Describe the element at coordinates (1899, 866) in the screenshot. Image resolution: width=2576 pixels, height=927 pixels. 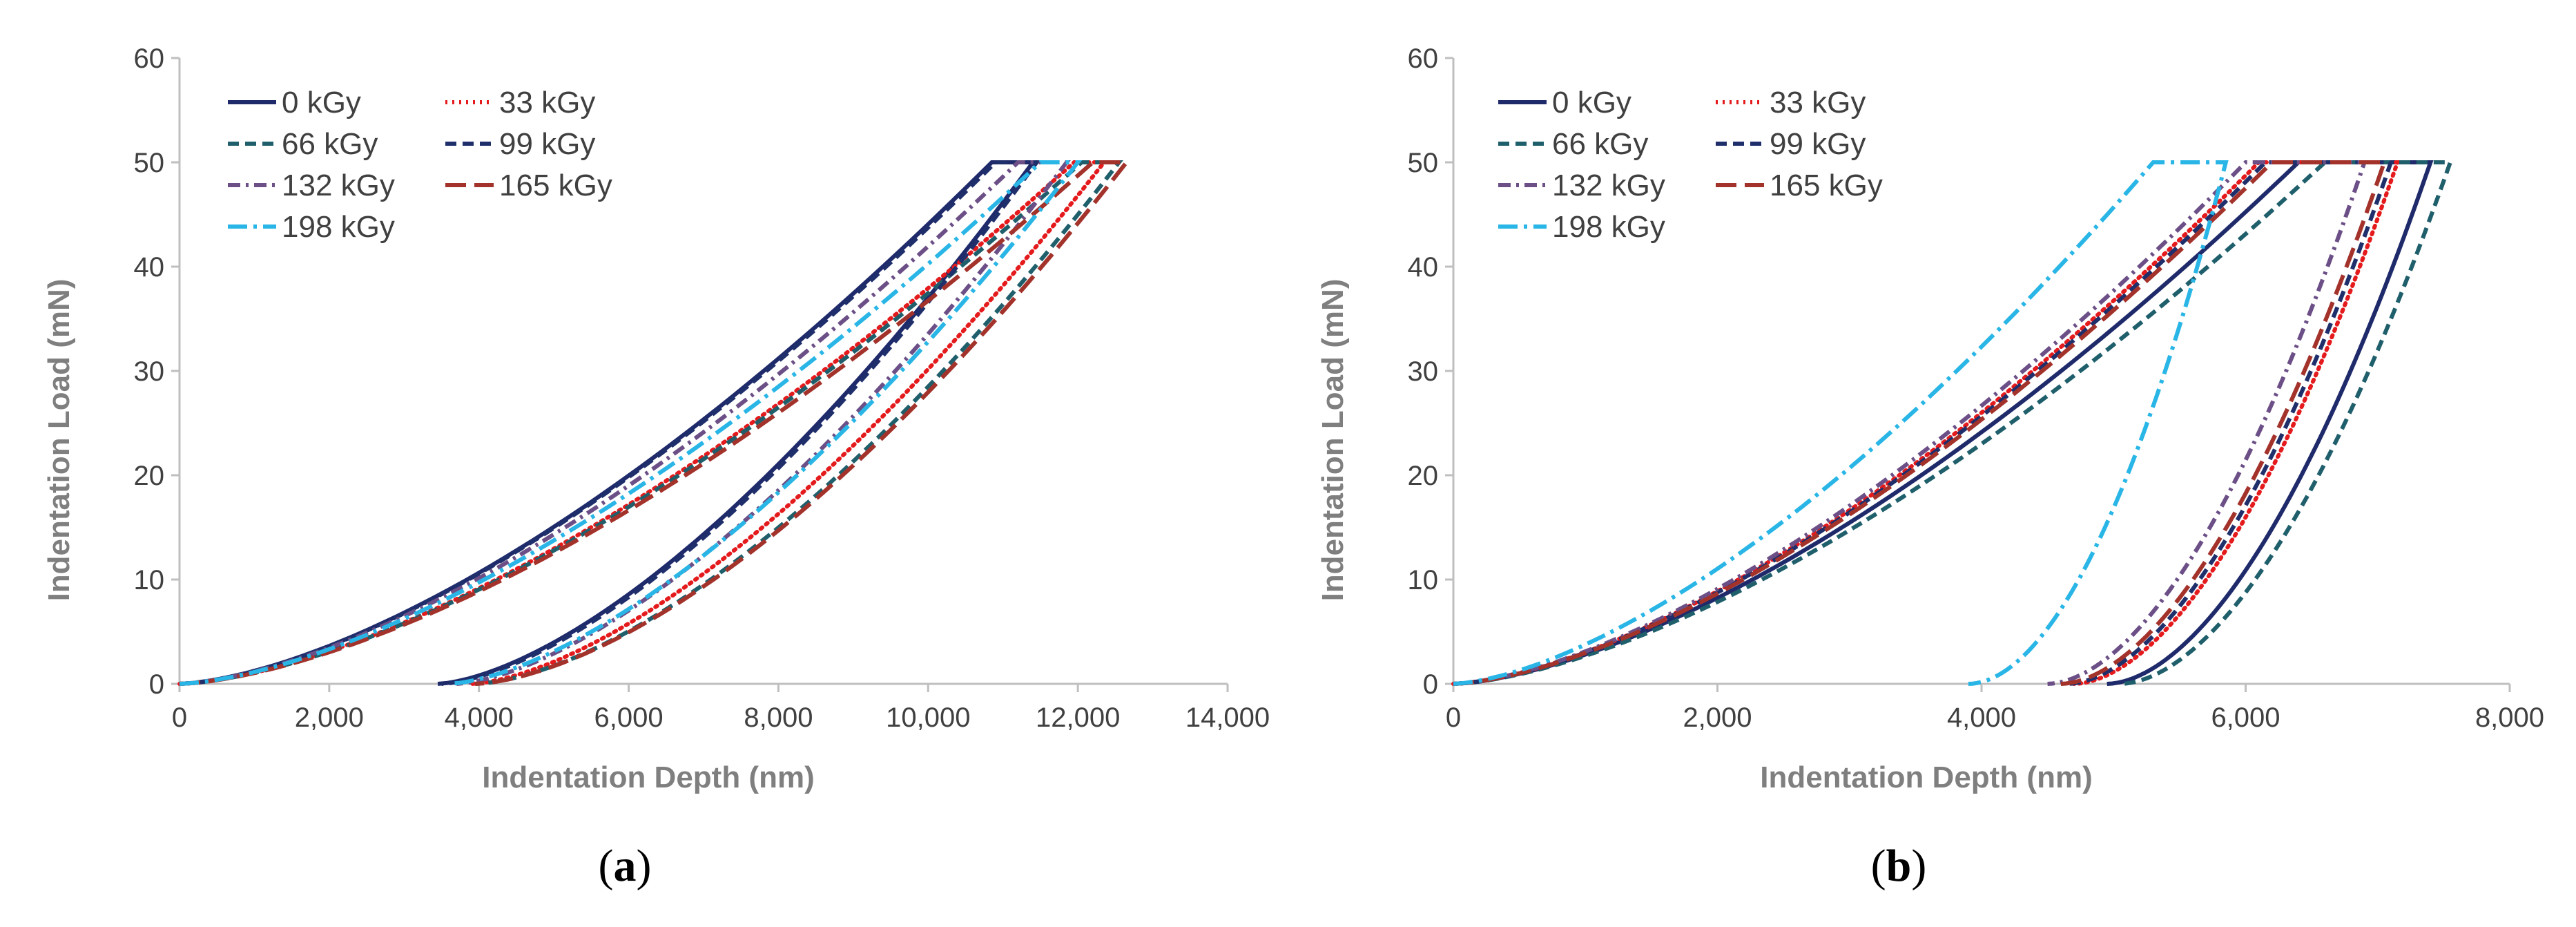
I see `panel-label: (b)` at that location.